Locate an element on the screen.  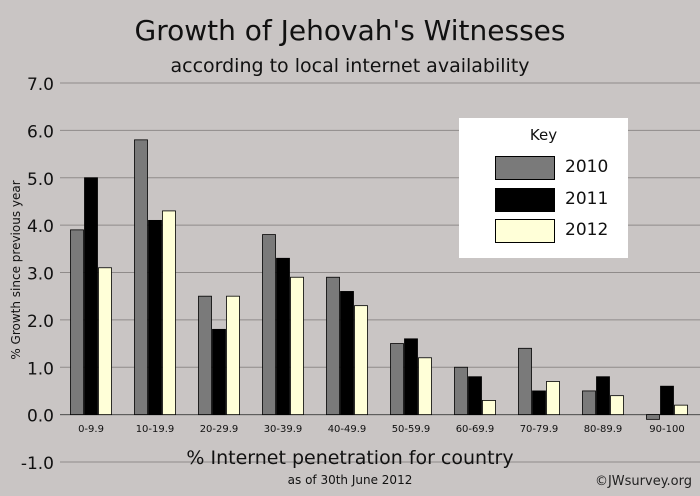
x-tick-label: 80-89.9 is located at coordinates (603, 429).